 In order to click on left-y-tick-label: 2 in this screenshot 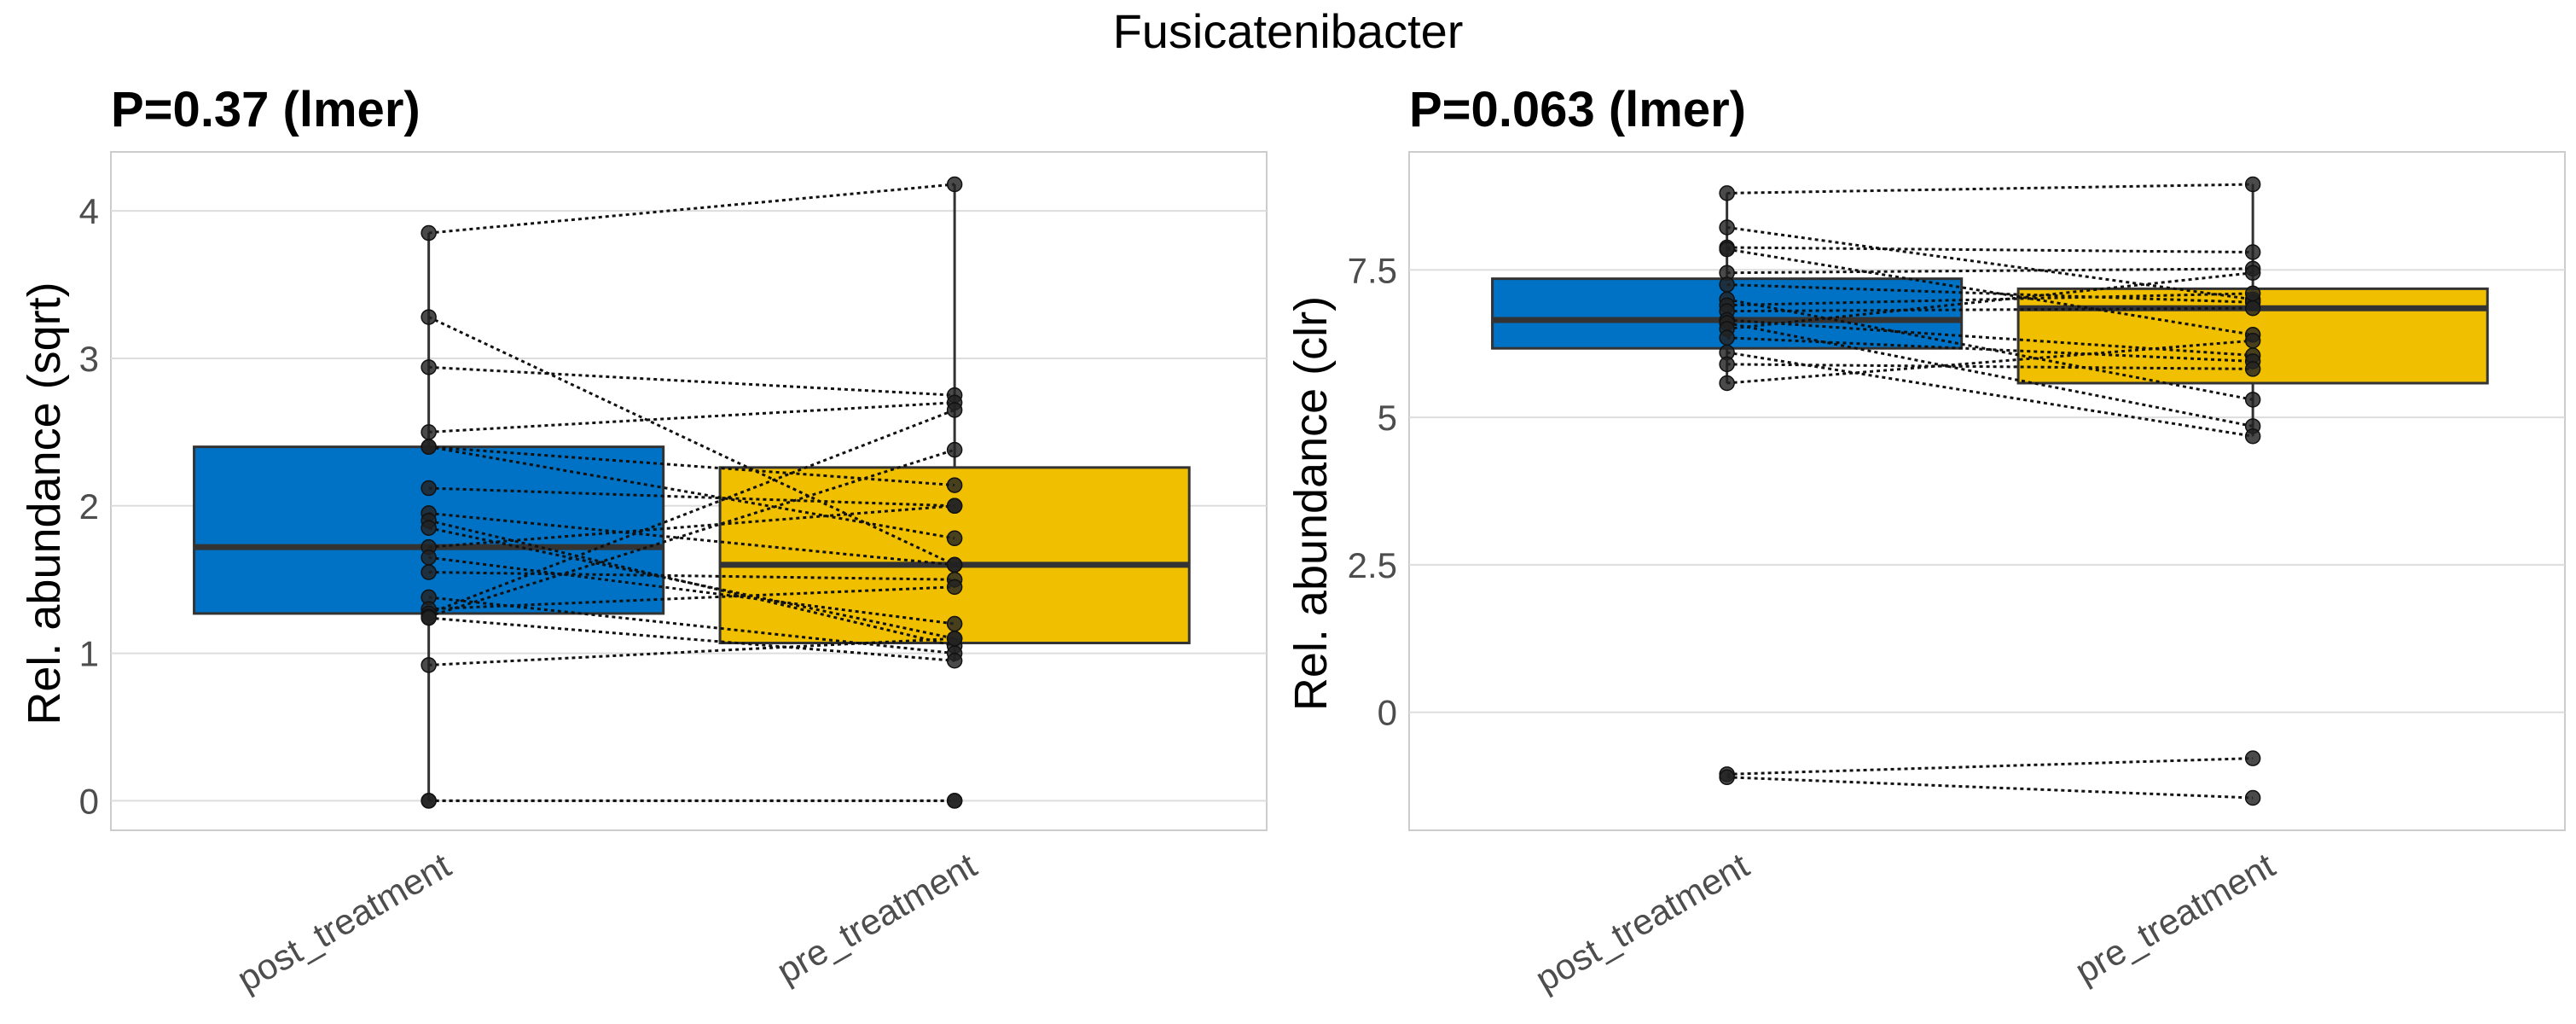, I will do `click(89, 507)`.